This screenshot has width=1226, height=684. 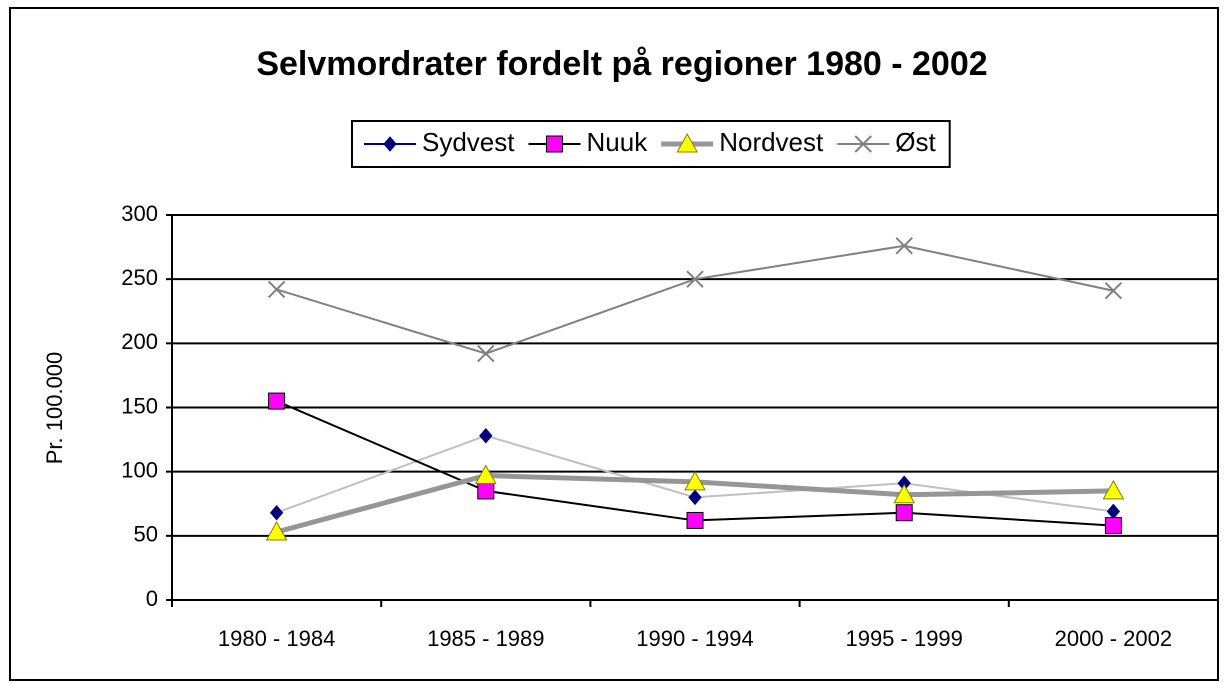 What do you see at coordinates (139, 213) in the screenshot?
I see `y-tick-label: 300` at bounding box center [139, 213].